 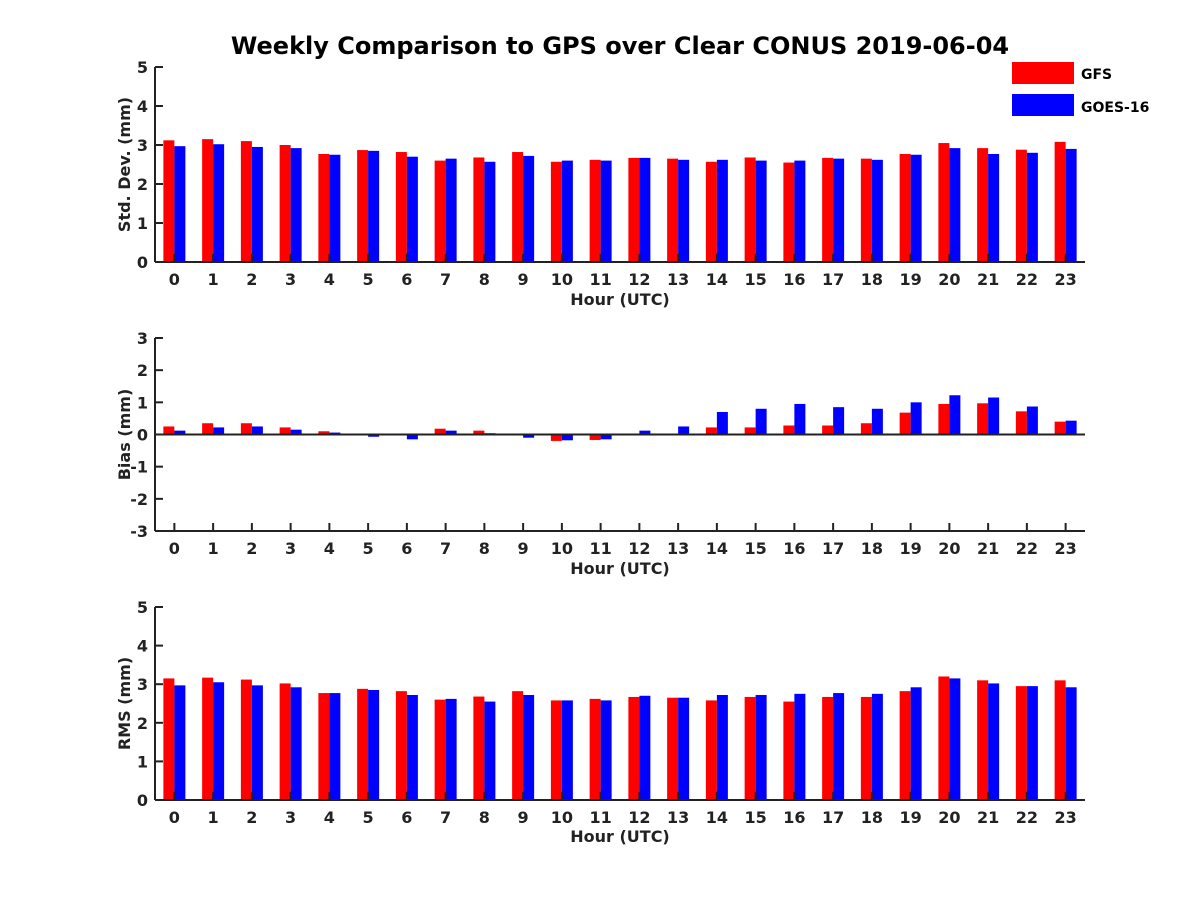 What do you see at coordinates (406, 548) in the screenshot?
I see `bias-x-tick-label: 6` at bounding box center [406, 548].